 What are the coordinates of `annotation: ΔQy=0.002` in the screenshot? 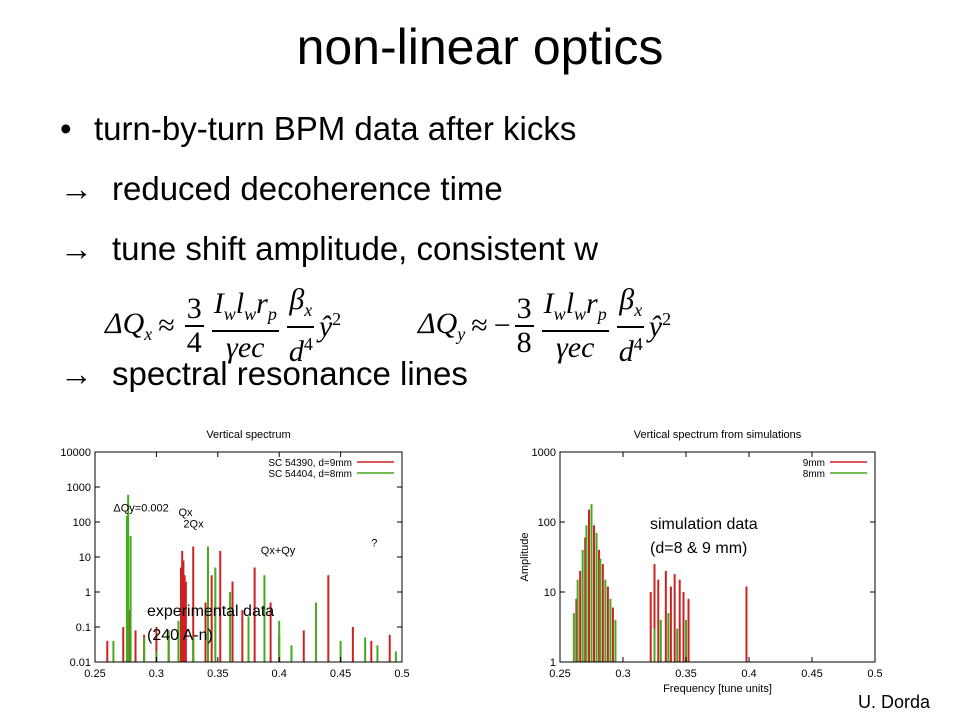 It's located at (140, 508).